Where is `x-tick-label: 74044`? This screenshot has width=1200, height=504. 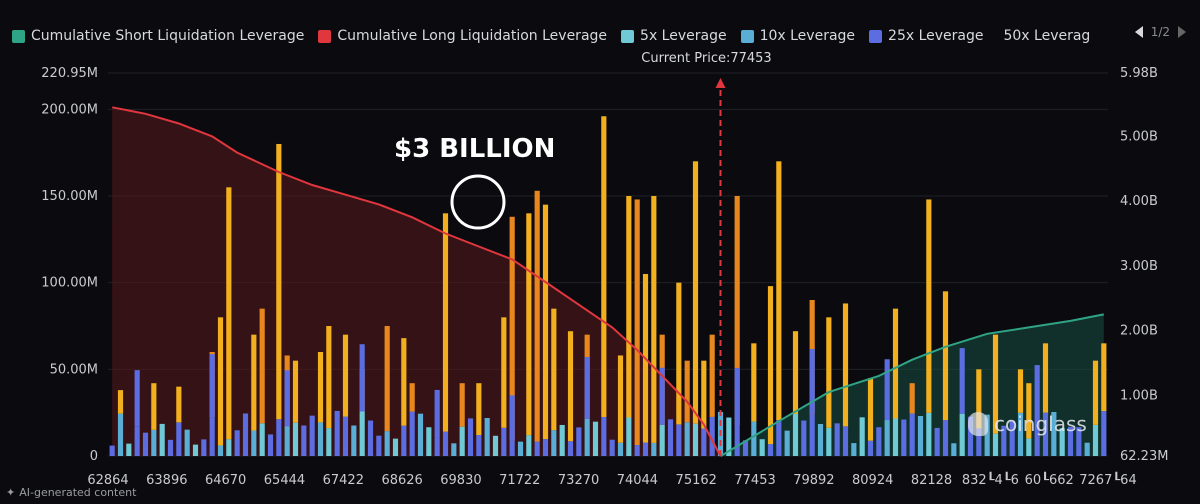
x-tick-label: 74044 is located at coordinates (637, 480).